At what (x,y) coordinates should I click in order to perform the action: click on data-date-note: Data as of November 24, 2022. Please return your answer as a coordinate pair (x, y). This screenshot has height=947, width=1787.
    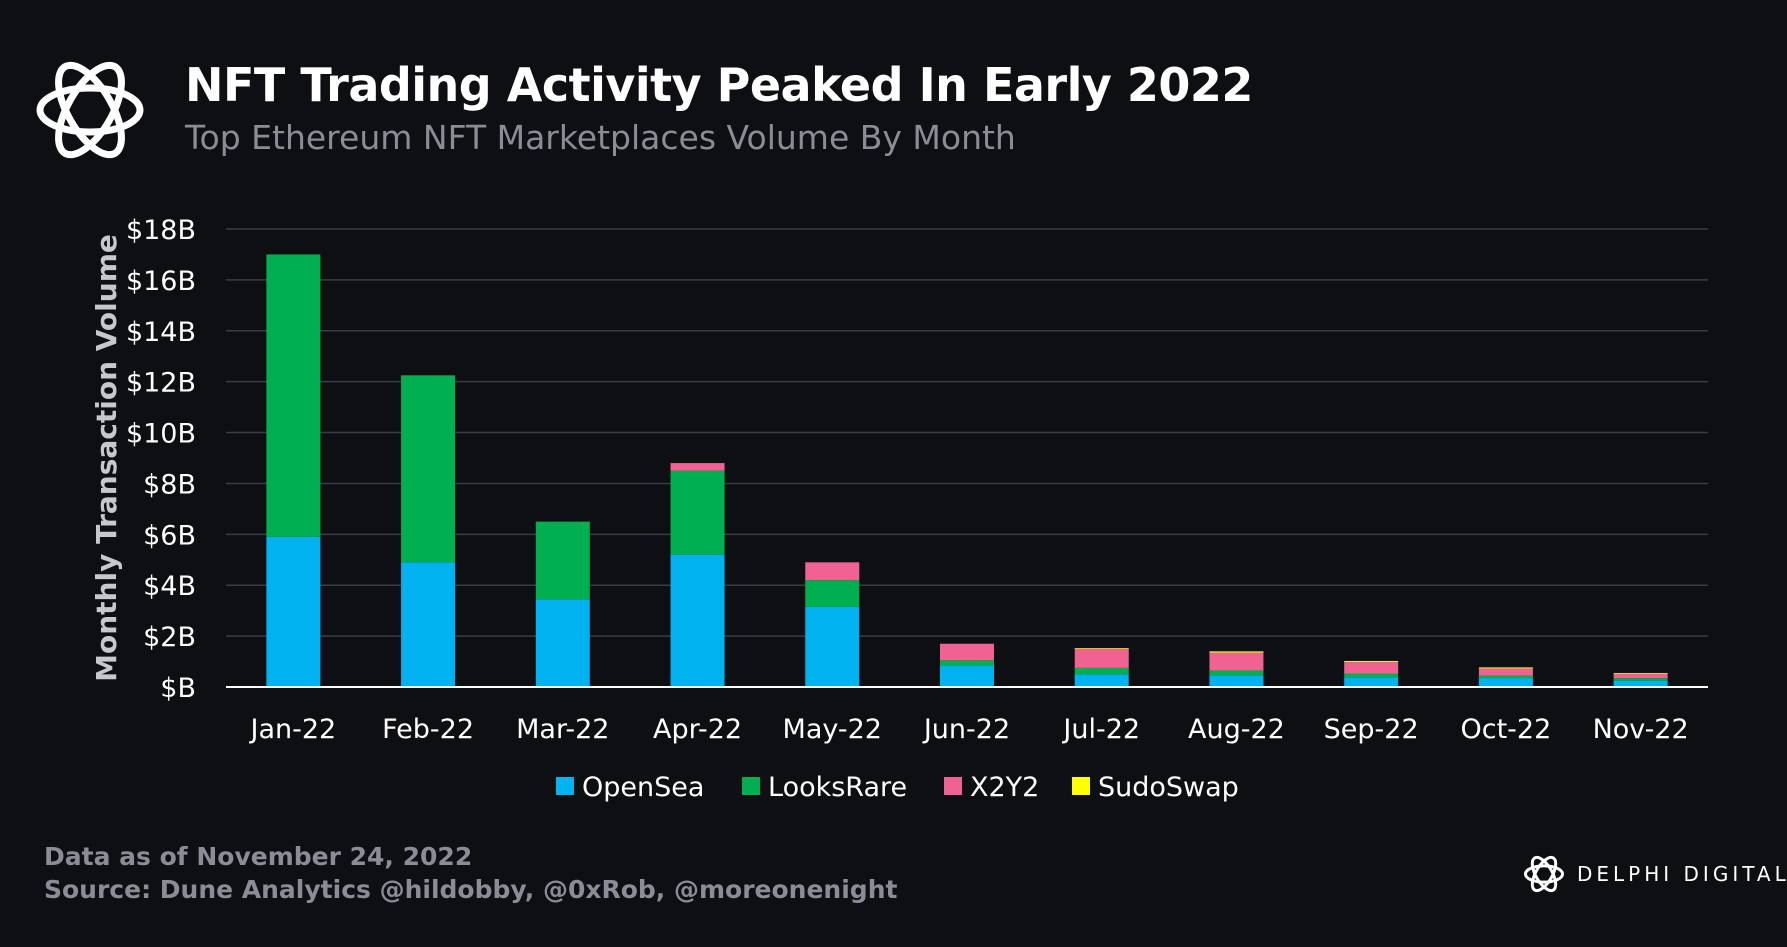
    Looking at the image, I should click on (258, 856).